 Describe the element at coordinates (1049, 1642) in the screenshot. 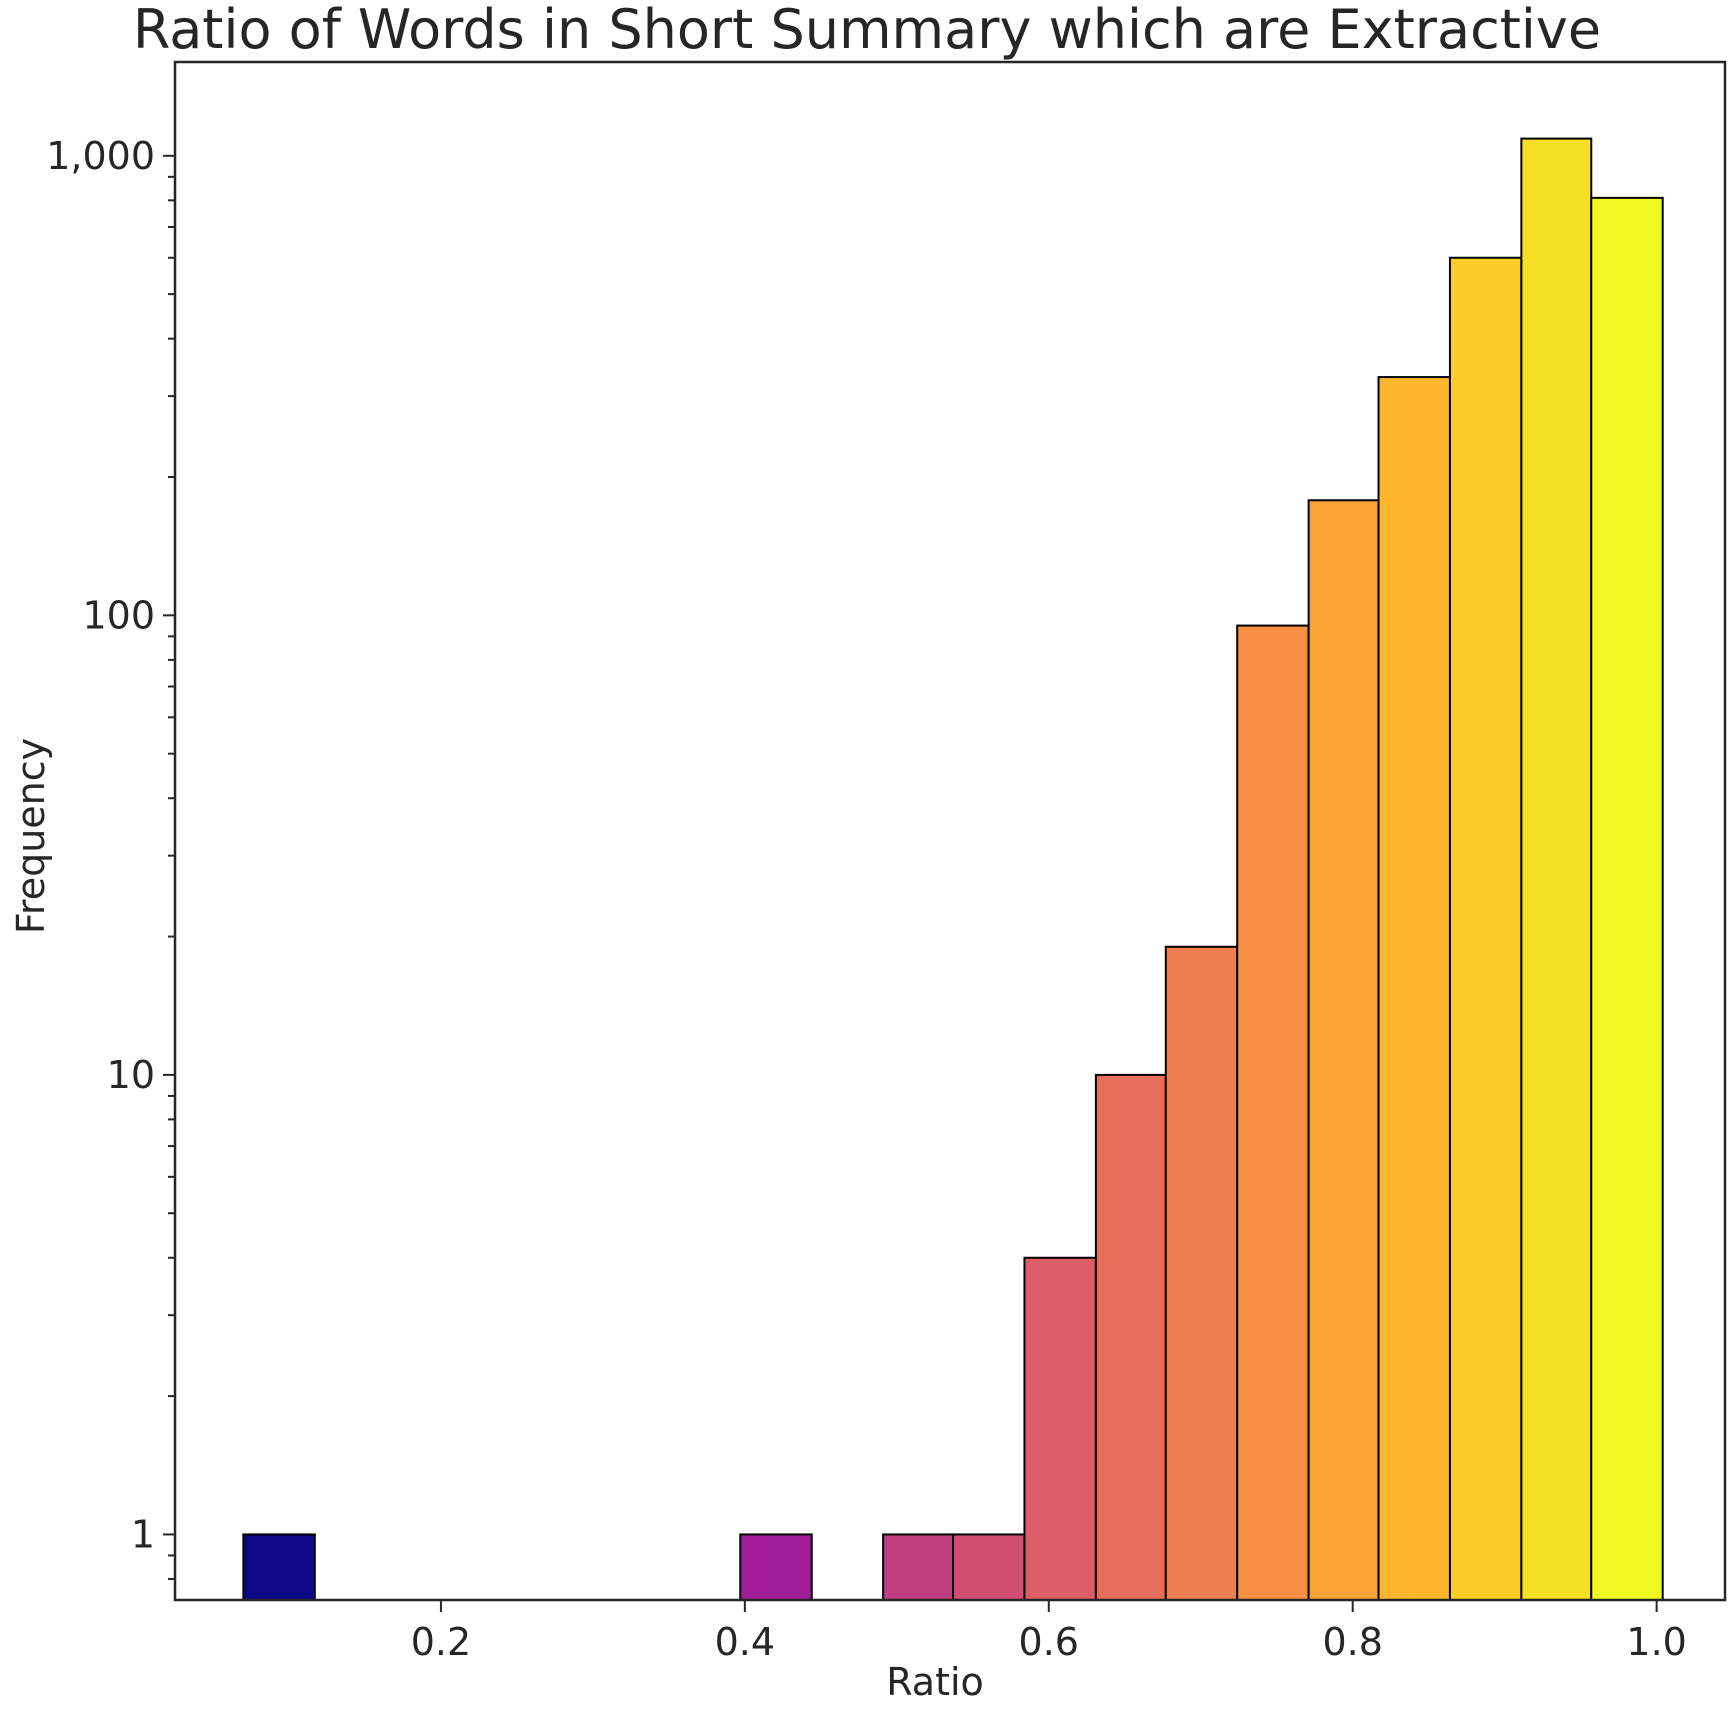

I see `x-tick-label: 0.6` at that location.